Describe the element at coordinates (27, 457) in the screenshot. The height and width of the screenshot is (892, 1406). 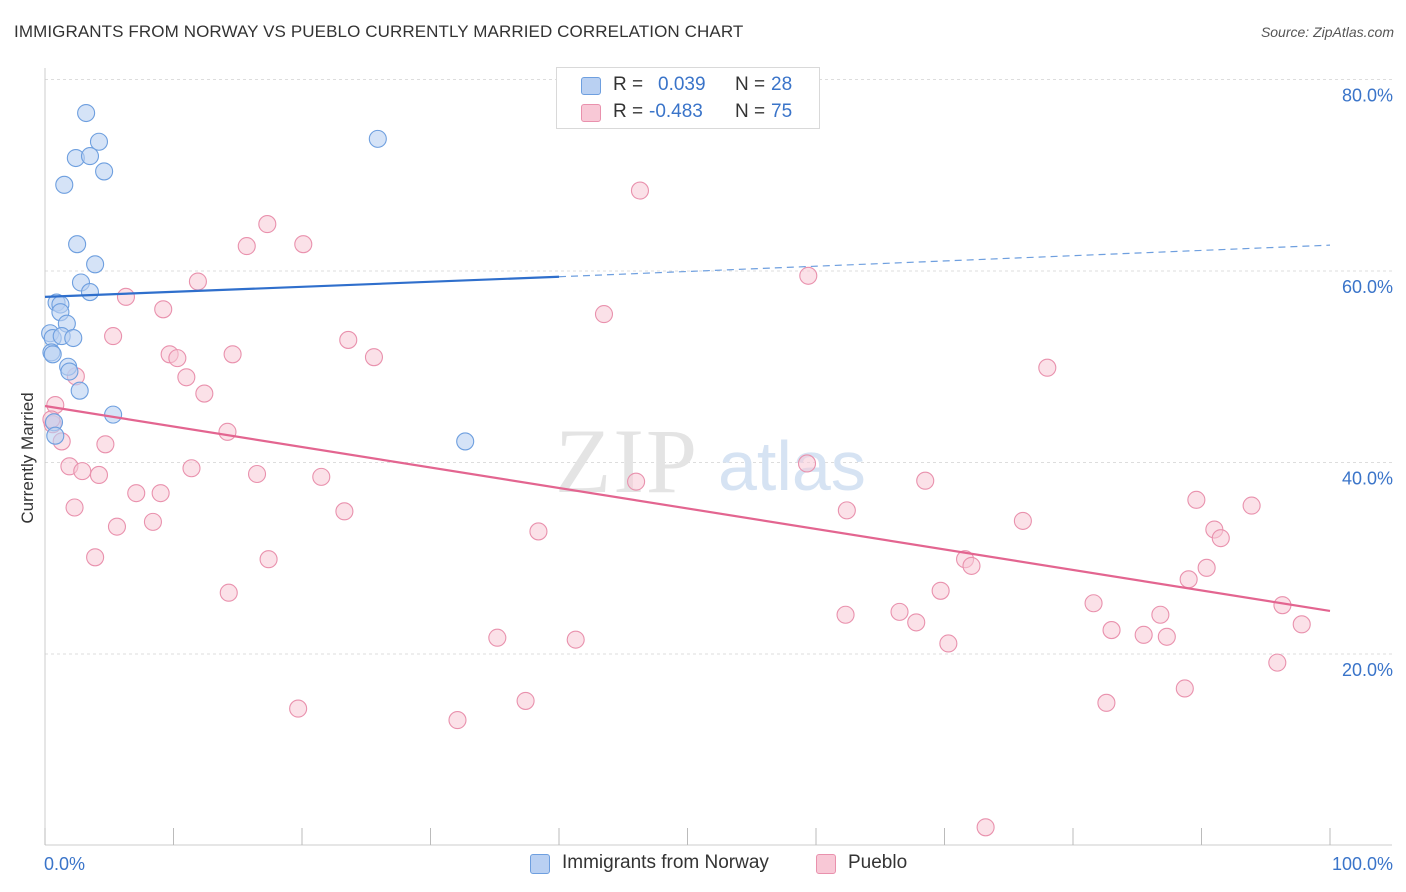
I see `y-axis-label: Currently Married` at that location.